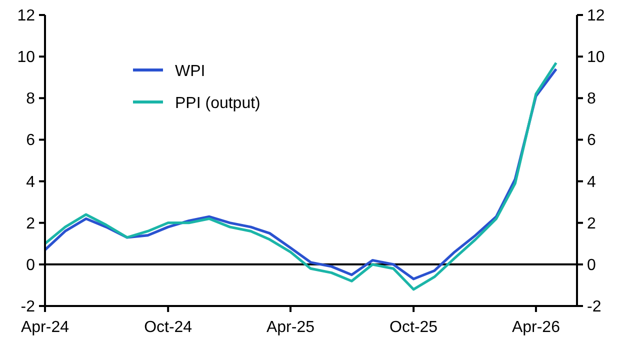  Describe the element at coordinates (31, 99) in the screenshot. I see `y-tick-label: 8` at that location.